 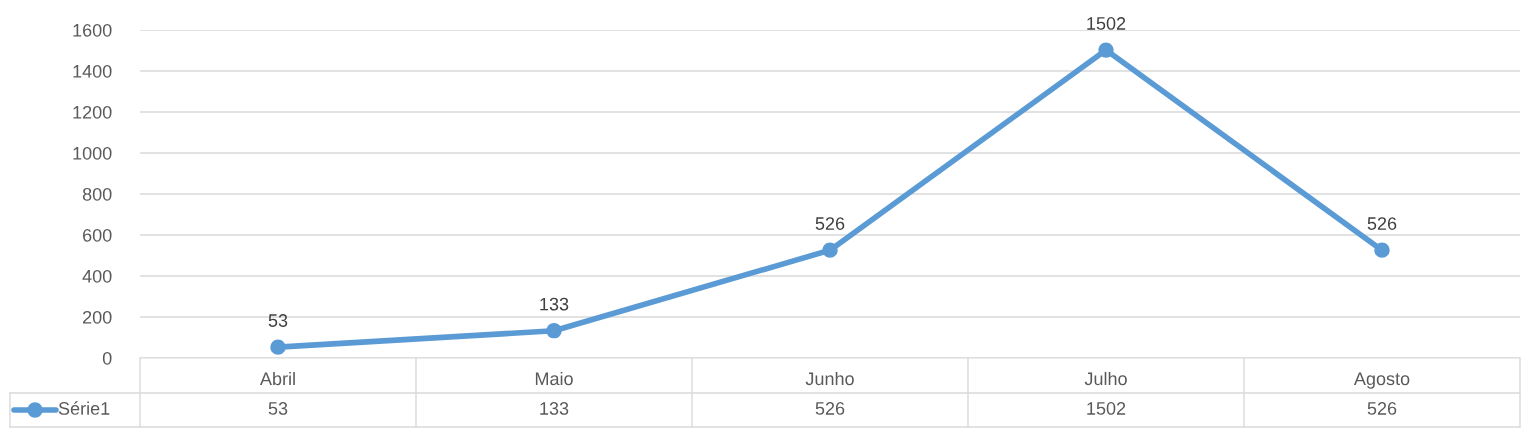 I want to click on y-tick-label: 200, so click(x=97, y=317).